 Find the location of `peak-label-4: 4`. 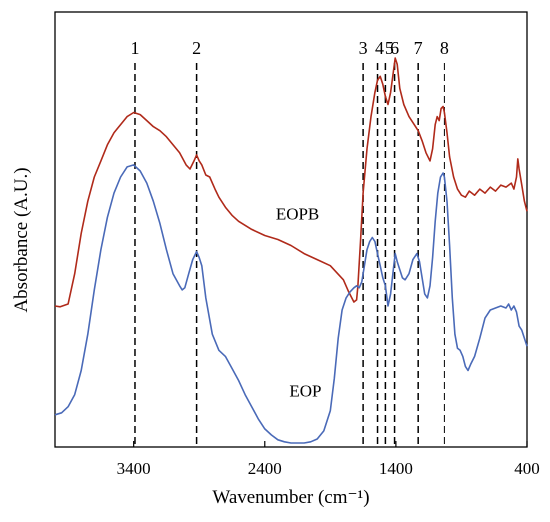

peak-label-4: 4 is located at coordinates (379, 48).